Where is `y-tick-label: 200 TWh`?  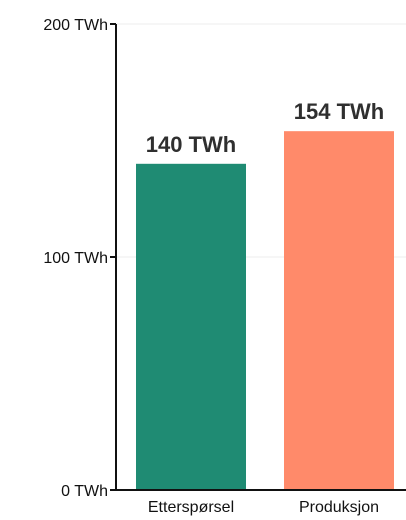 y-tick-label: 200 TWh is located at coordinates (75, 25).